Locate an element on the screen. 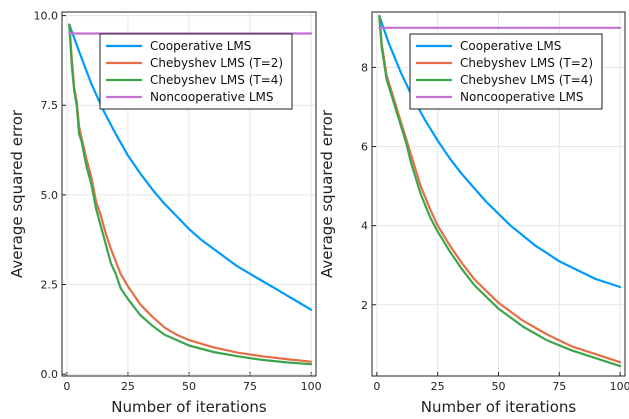 Image resolution: width=629 pixels, height=419 pixels. y-tick-label: 2.5 is located at coordinates (50, 285).